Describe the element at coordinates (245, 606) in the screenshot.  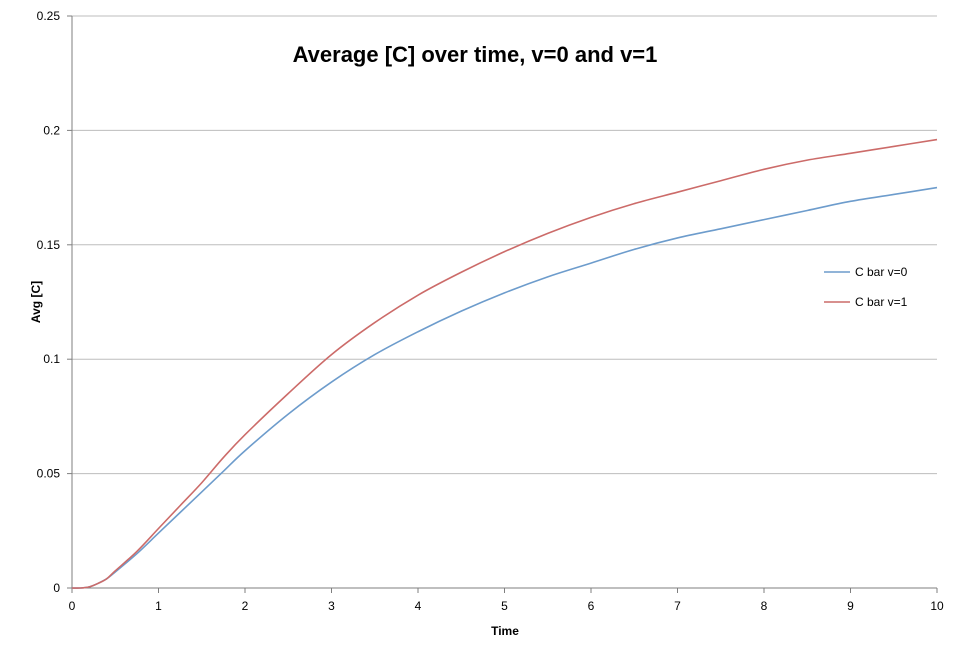
I see `x-tick-label: 2` at that location.